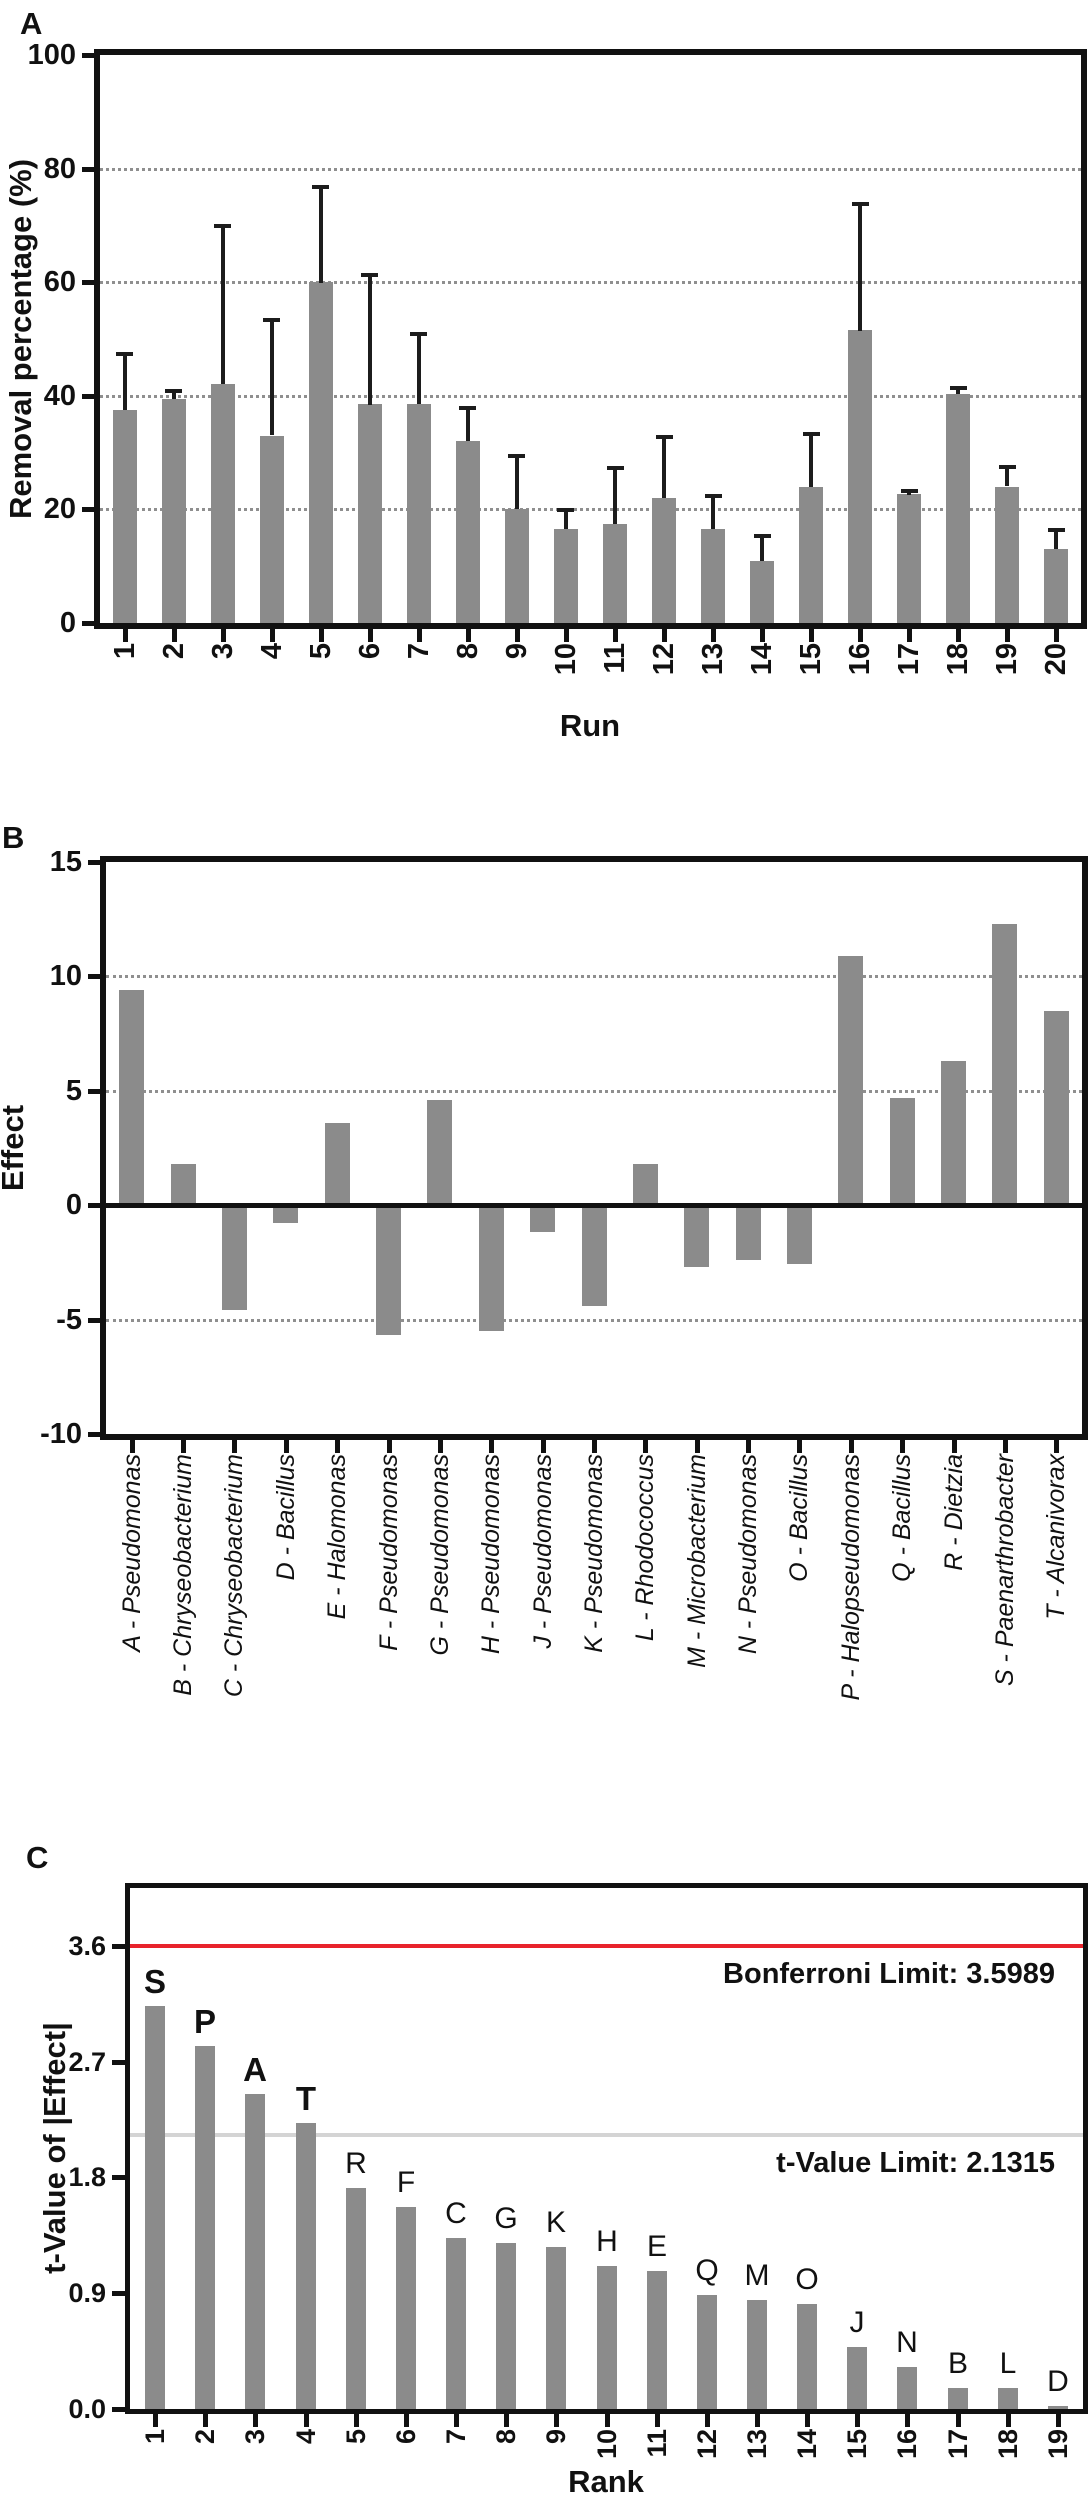 The image size is (1089, 2500). What do you see at coordinates (87, 2177) in the screenshot?
I see `y-tick-label: 1.8` at bounding box center [87, 2177].